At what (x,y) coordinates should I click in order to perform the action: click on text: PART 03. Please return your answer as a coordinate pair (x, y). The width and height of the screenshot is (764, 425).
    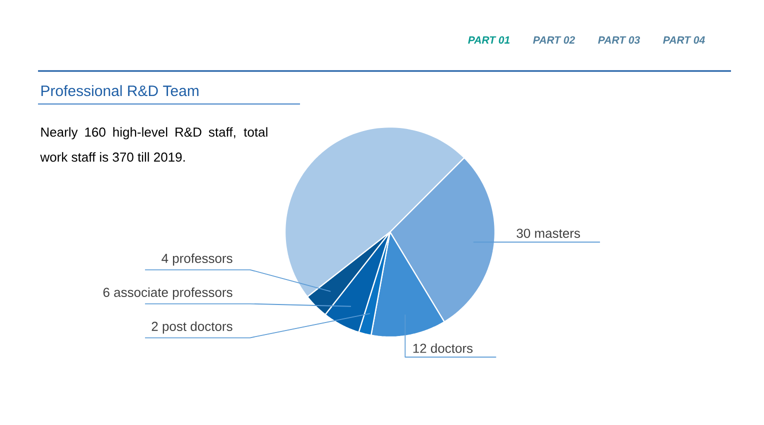
    Looking at the image, I should click on (619, 40).